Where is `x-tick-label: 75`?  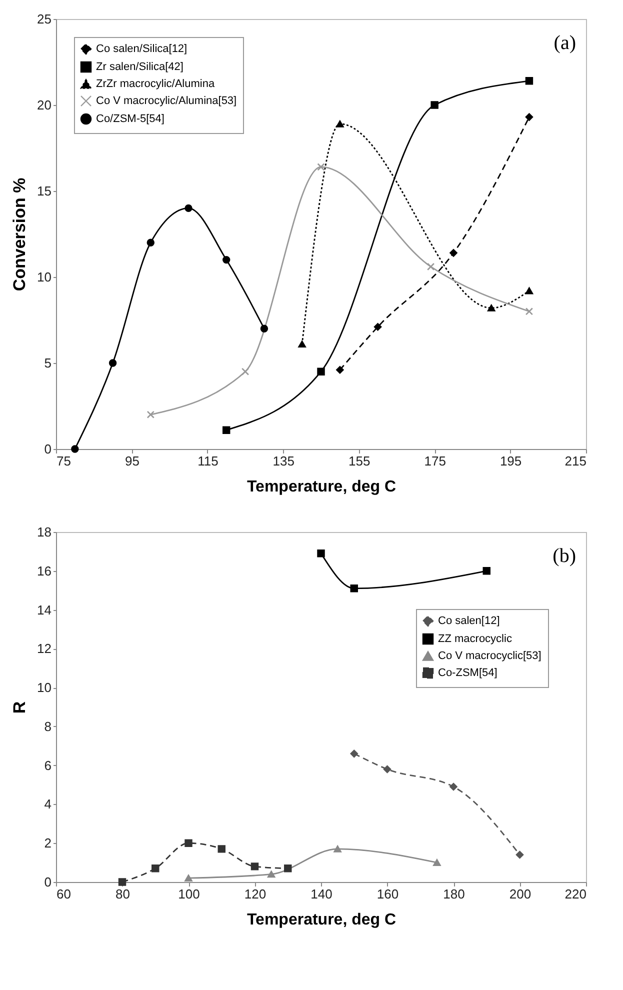
x-tick-label: 75 is located at coordinates (63, 461).